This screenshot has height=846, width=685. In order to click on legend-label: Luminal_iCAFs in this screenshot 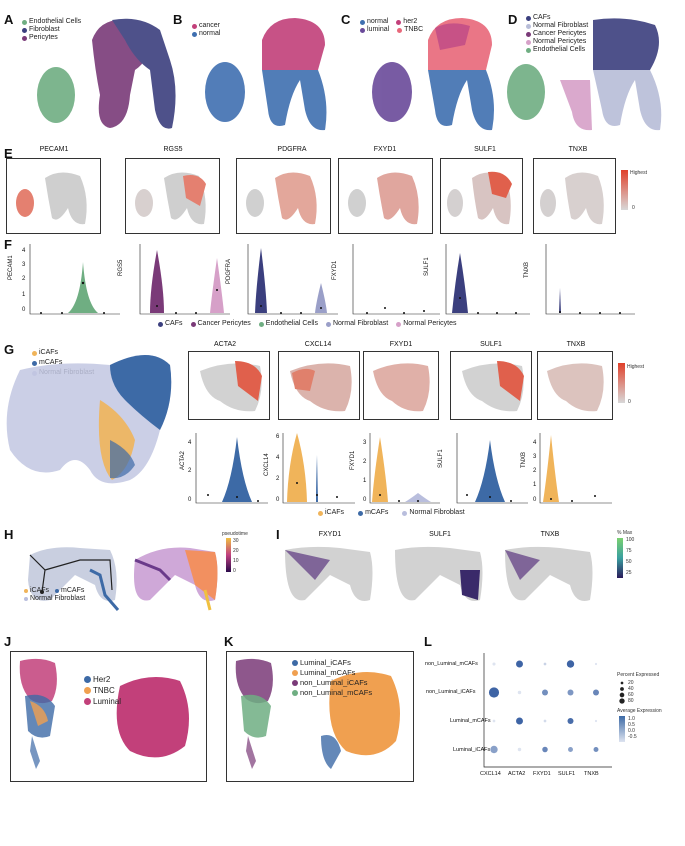, I will do `click(325, 662)`.